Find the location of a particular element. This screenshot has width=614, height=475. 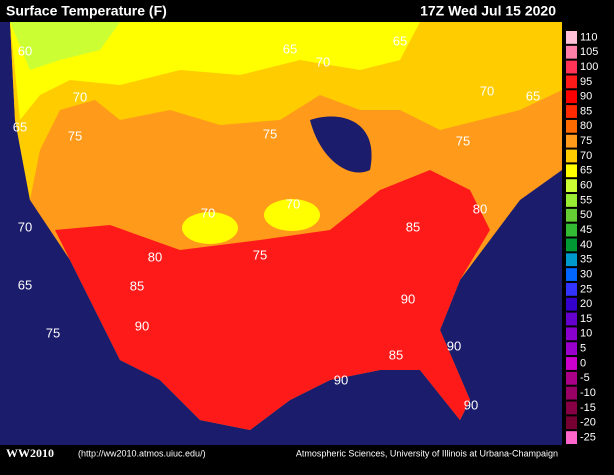

legend-label: 80 is located at coordinates (586, 126).